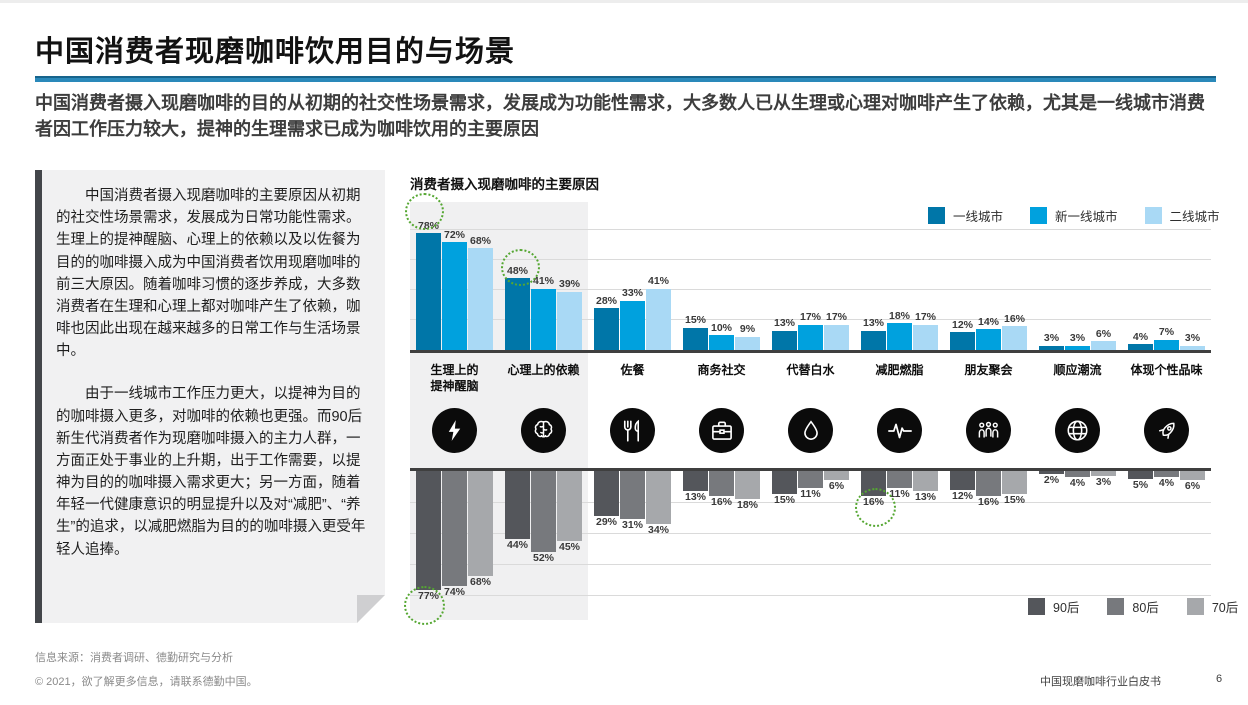 This screenshot has height=705, width=1248. What do you see at coordinates (275, 52) in the screenshot?
I see `page-title: 中国消费者现磨咖啡饮用目的与场景` at bounding box center [275, 52].